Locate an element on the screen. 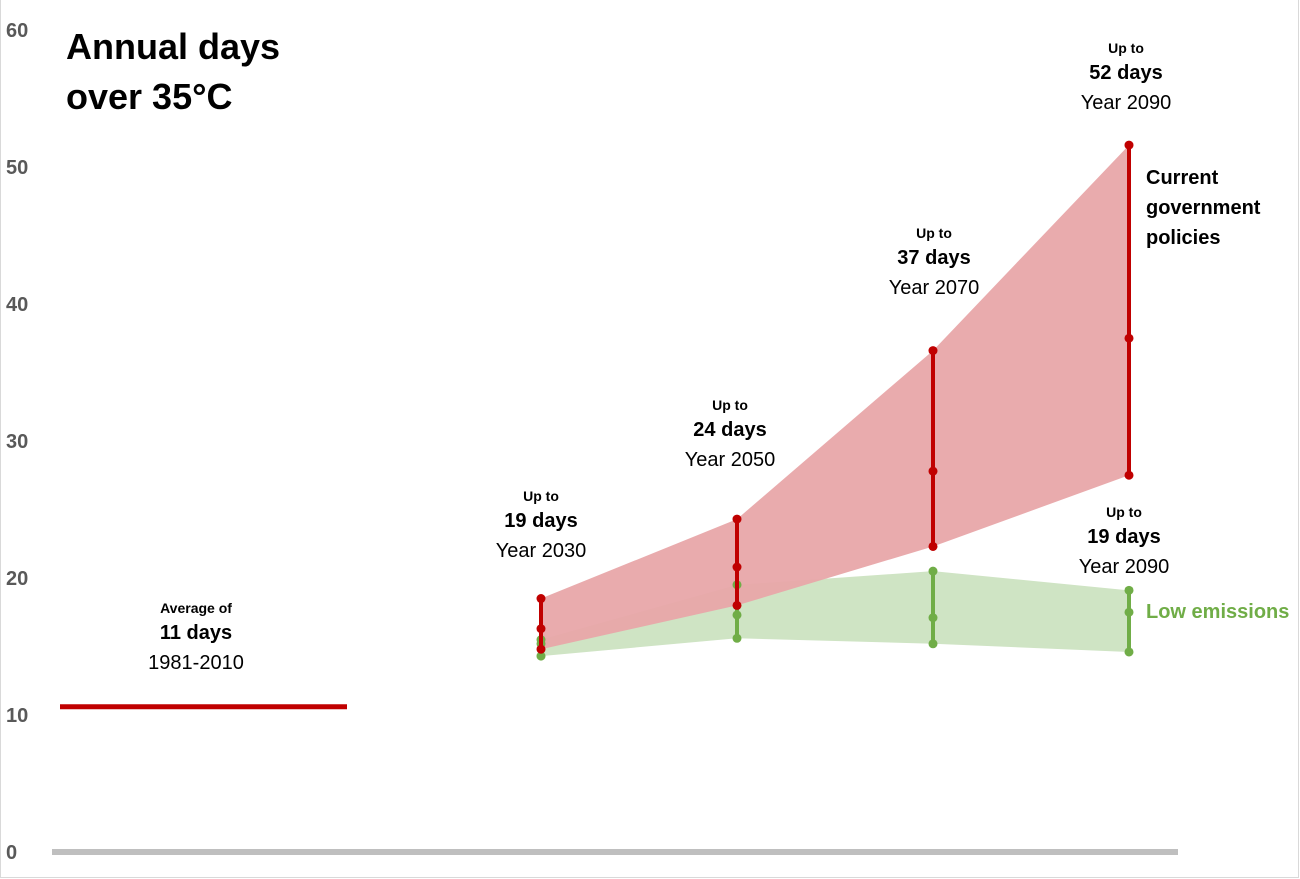 The height and width of the screenshot is (879, 1300). y-tick-label: 0 is located at coordinates (11, 853).